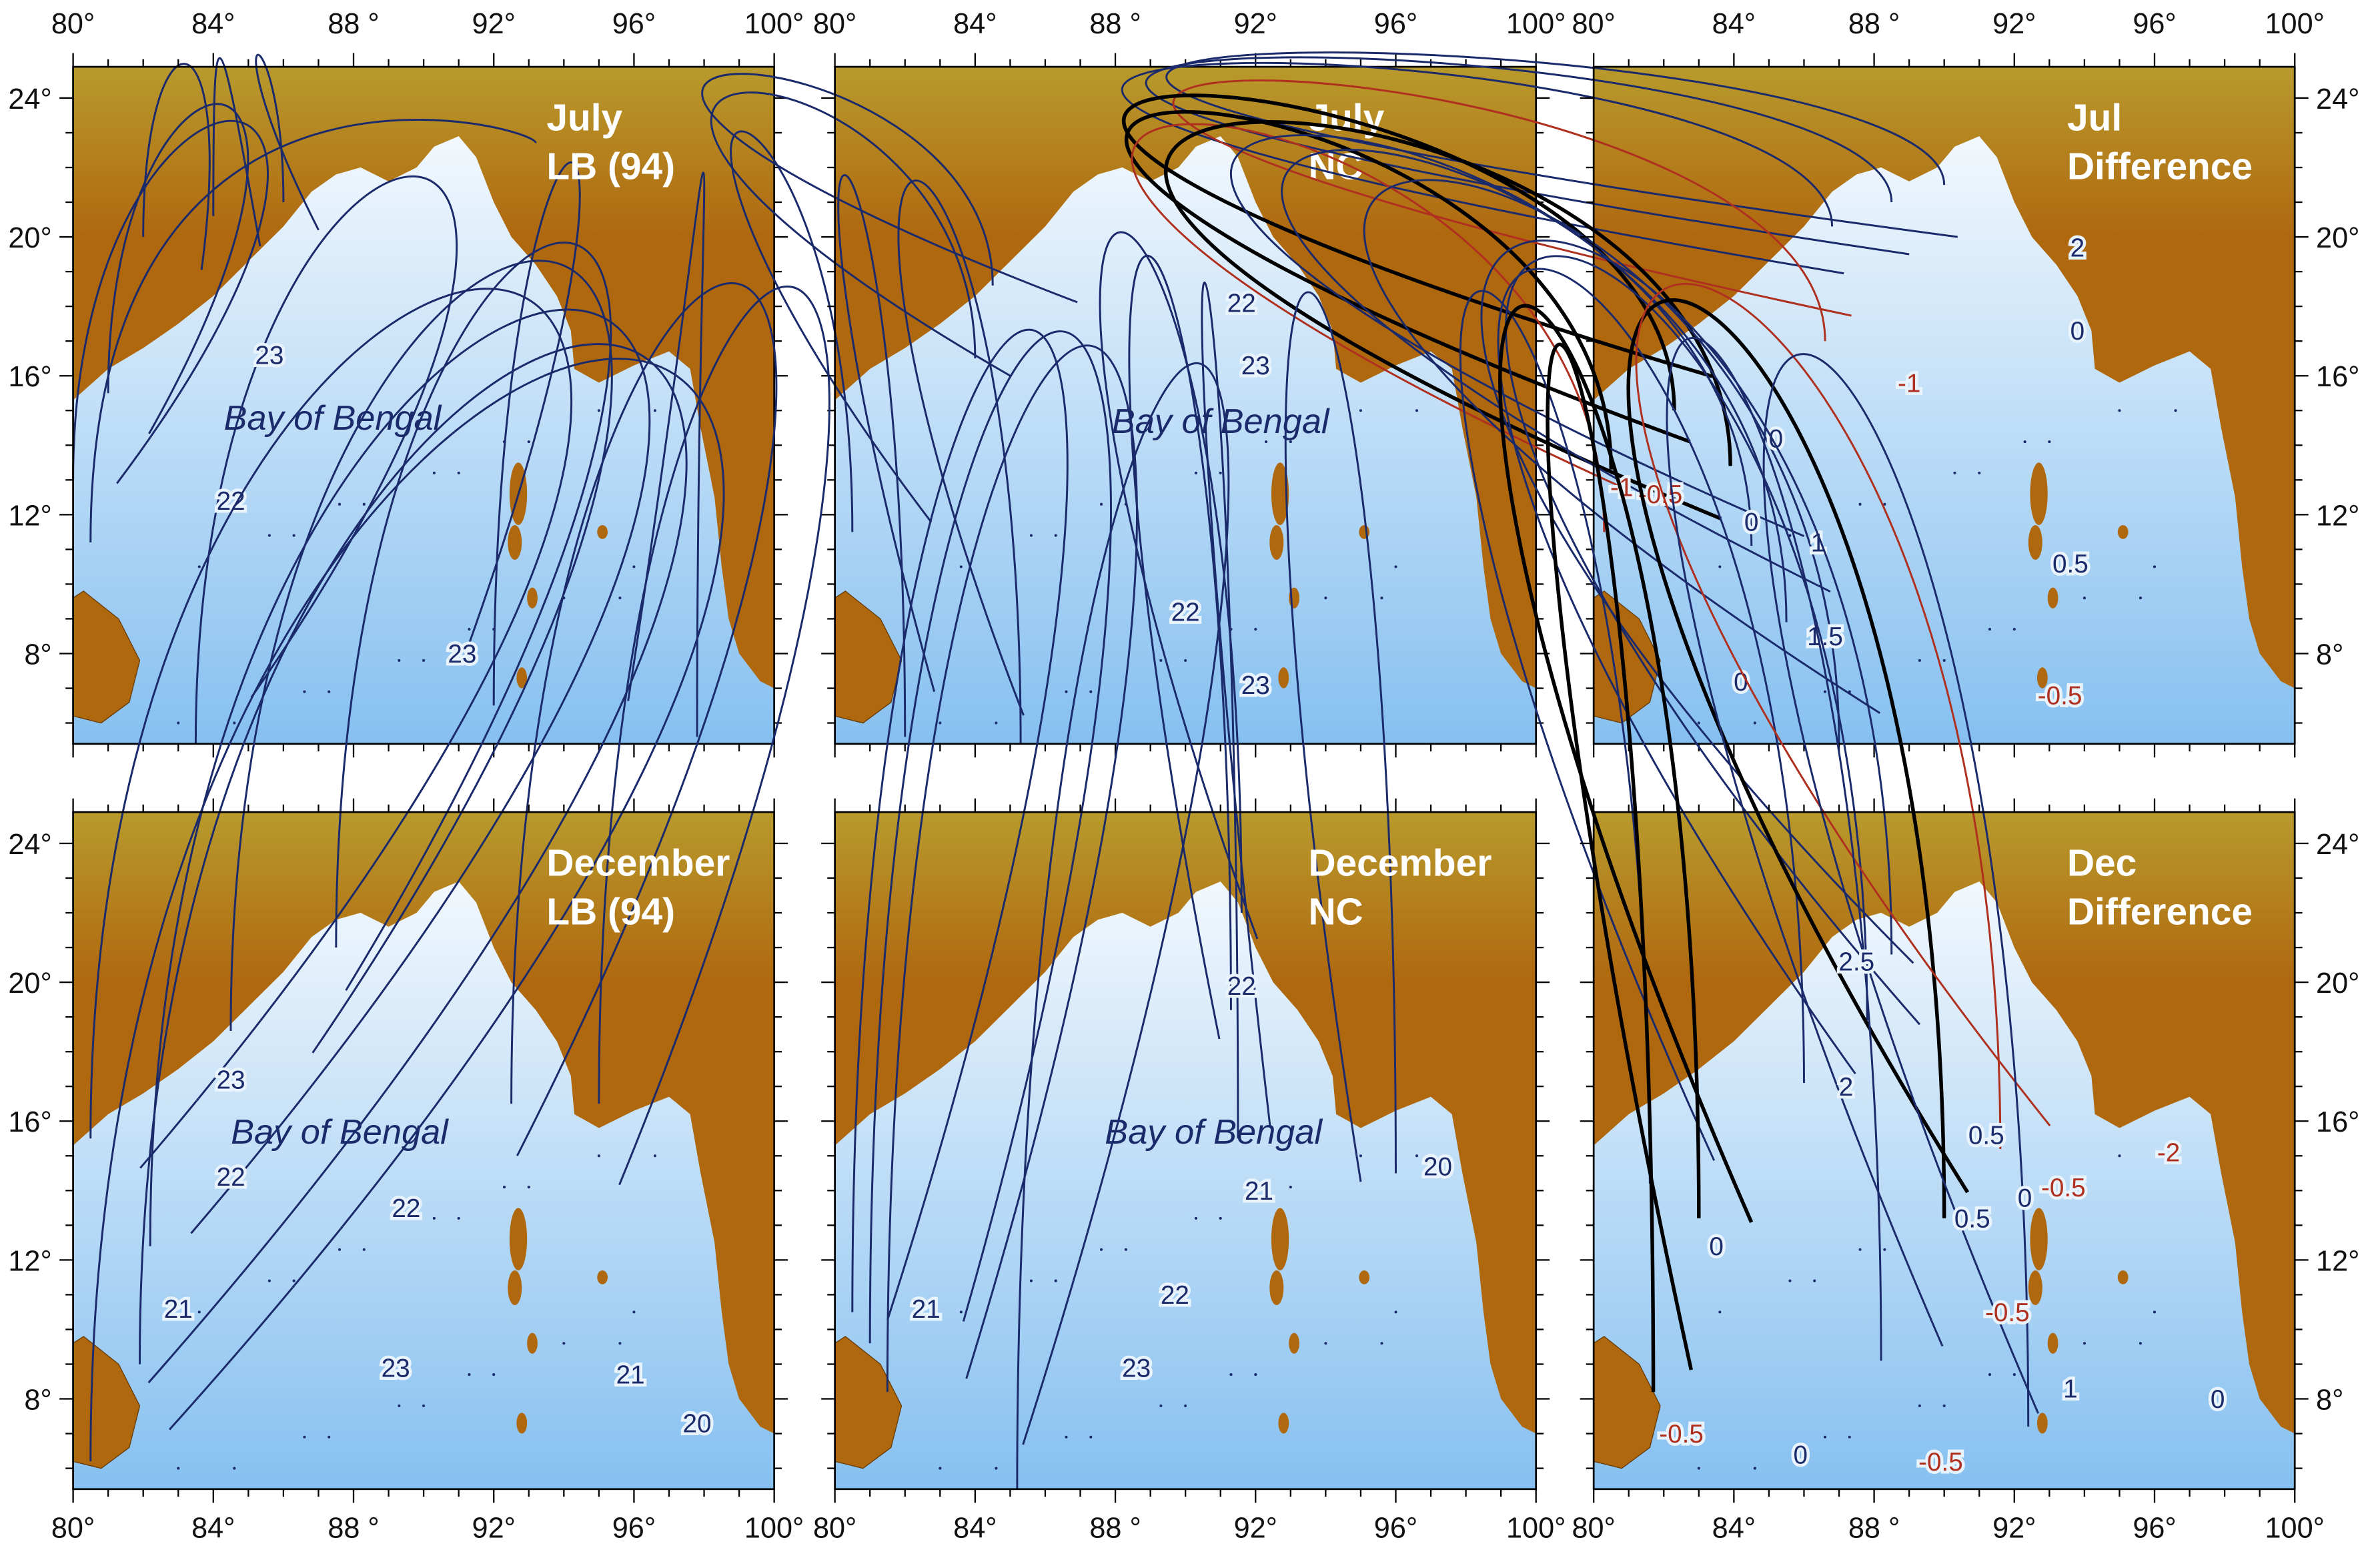  I want to click on sea, so click(1185, 1185).